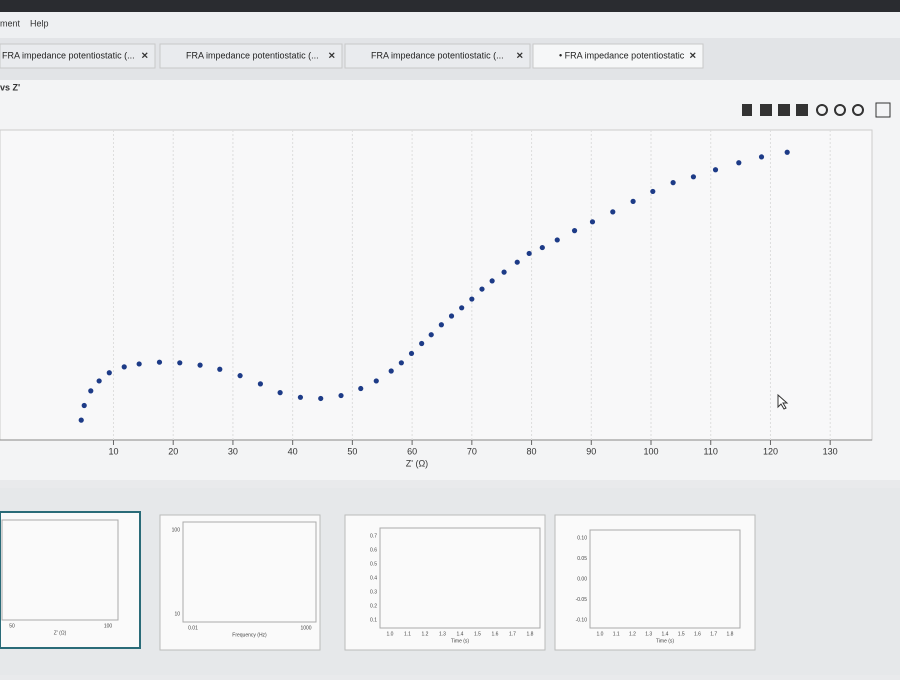 This screenshot has height=680, width=900. What do you see at coordinates (373, 592) in the screenshot?
I see `thumb-y-tick: 0.3` at bounding box center [373, 592].